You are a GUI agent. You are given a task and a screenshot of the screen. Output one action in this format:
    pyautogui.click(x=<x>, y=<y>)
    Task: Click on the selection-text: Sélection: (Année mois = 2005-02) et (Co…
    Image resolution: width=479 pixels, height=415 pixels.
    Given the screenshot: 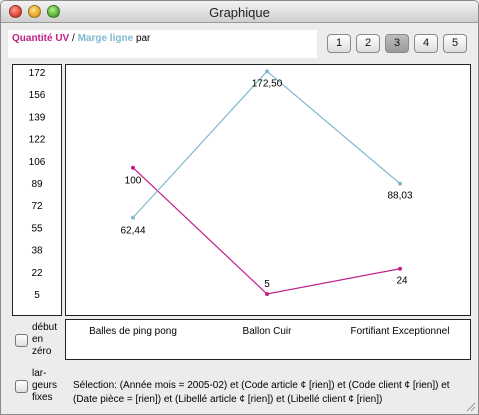 What is the action you would take?
    pyautogui.click(x=261, y=392)
    